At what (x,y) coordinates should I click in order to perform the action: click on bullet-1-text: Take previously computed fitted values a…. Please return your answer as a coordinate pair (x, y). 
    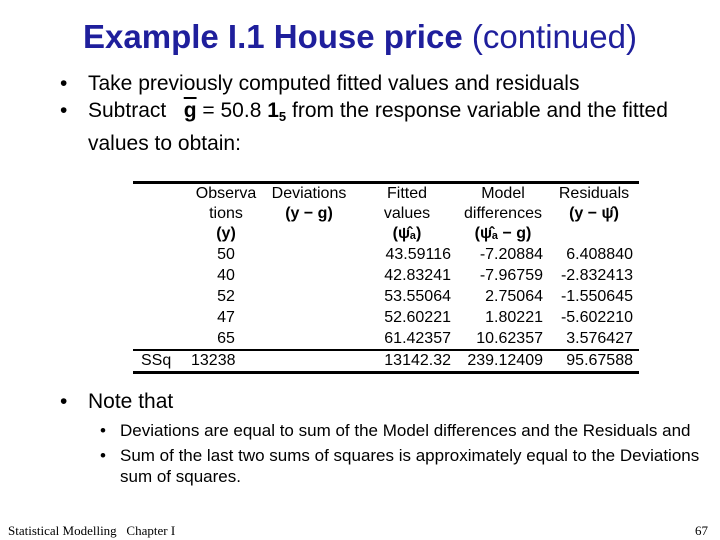
    Looking at the image, I should click on (334, 83).